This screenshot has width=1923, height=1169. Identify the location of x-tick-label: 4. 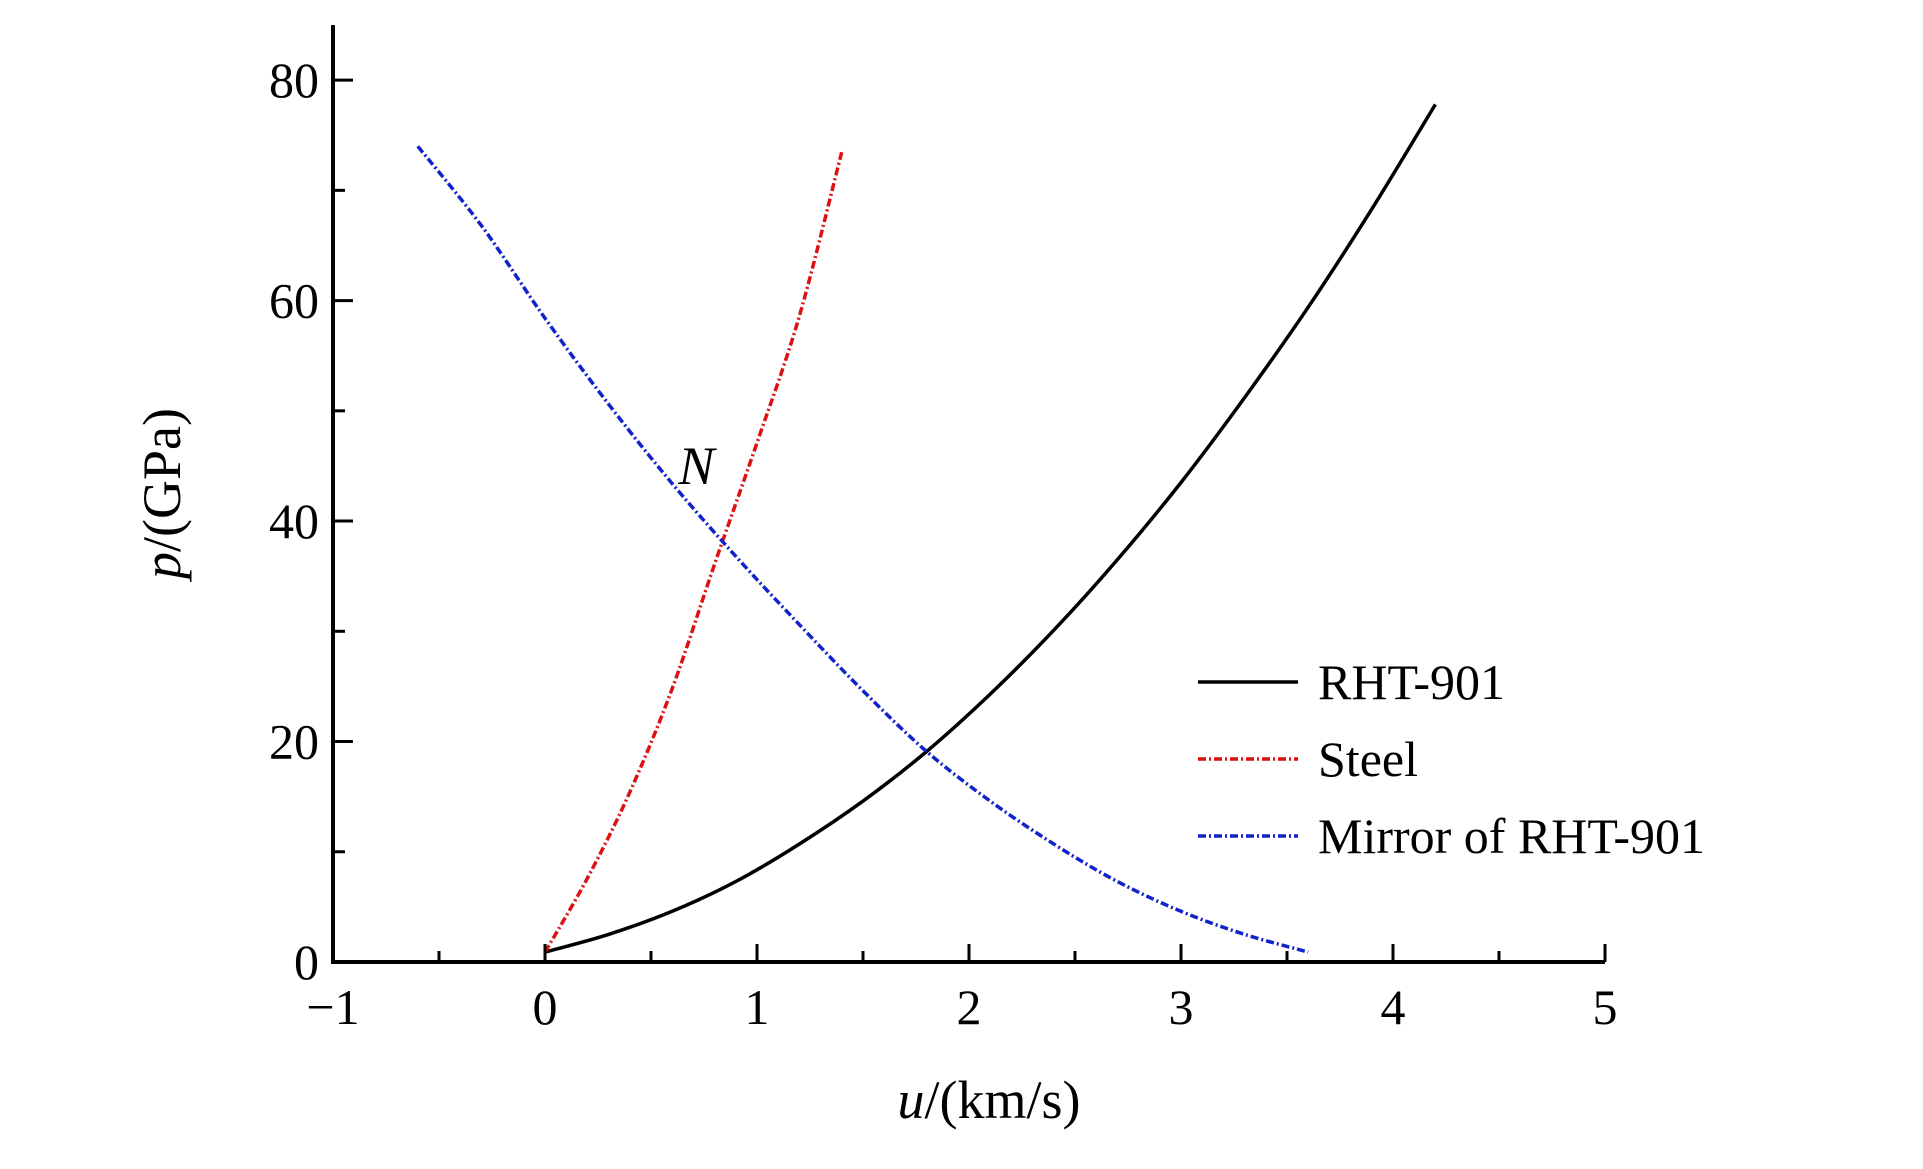
(1393, 1007).